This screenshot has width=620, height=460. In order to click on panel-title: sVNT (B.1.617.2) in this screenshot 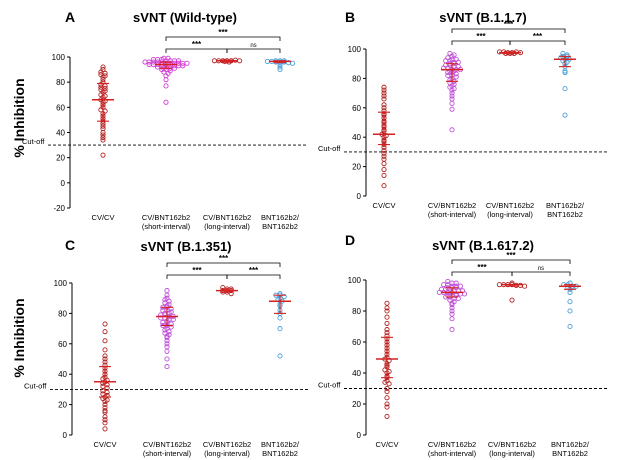, I will do `click(483, 245)`.